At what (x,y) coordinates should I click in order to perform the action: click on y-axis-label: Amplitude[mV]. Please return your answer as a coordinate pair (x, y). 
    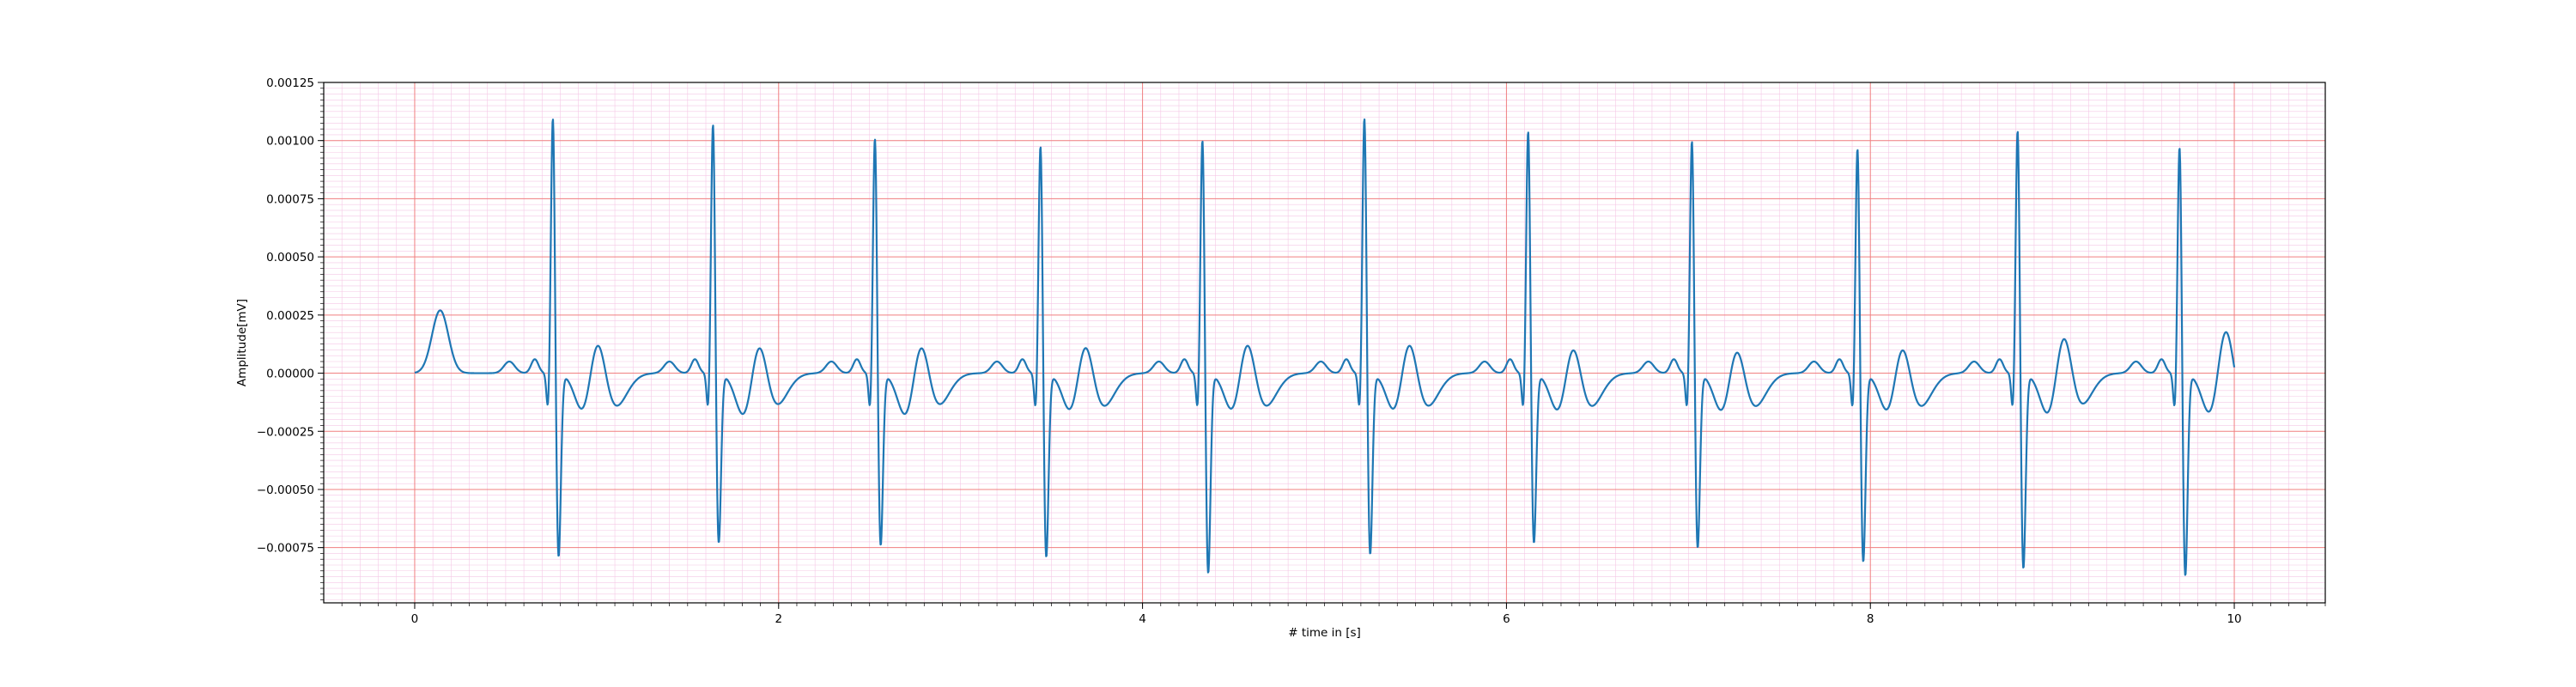
    Looking at the image, I should click on (242, 342).